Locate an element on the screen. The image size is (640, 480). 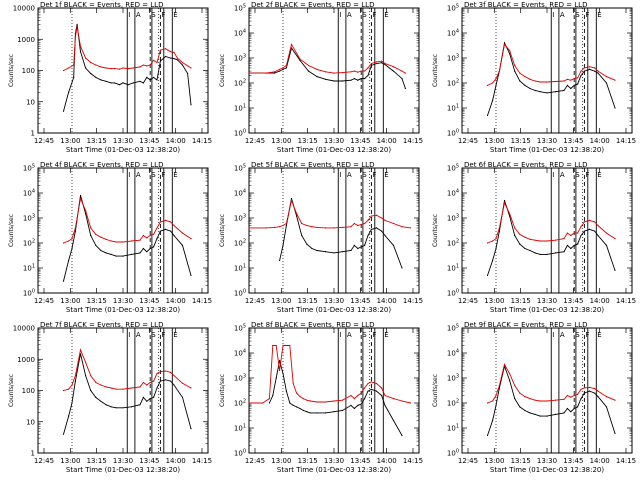
marker-letter: I is located at coordinates (129, 335).